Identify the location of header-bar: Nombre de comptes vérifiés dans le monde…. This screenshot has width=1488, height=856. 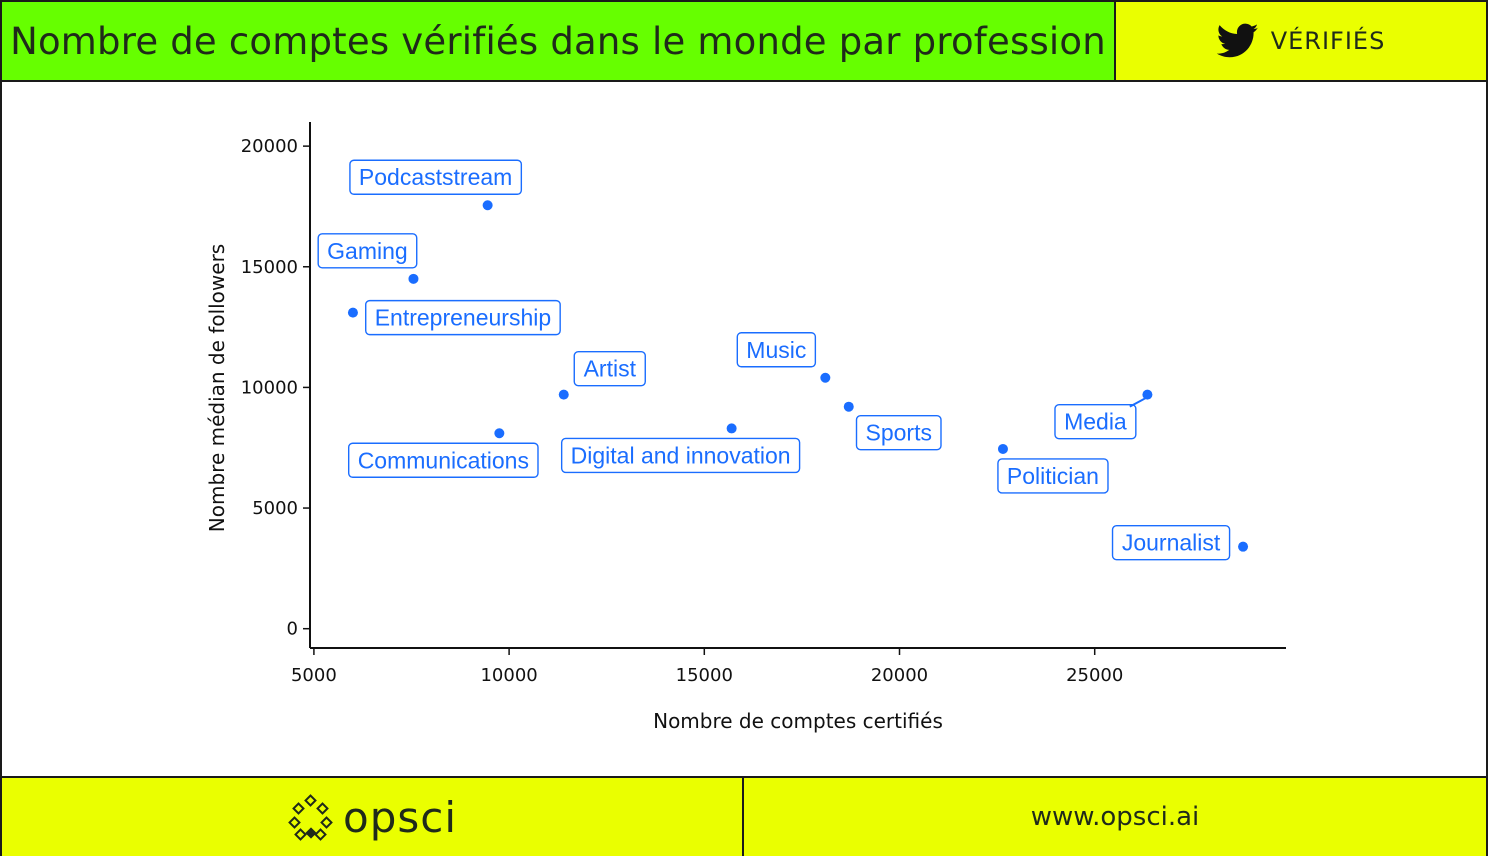
(744, 42).